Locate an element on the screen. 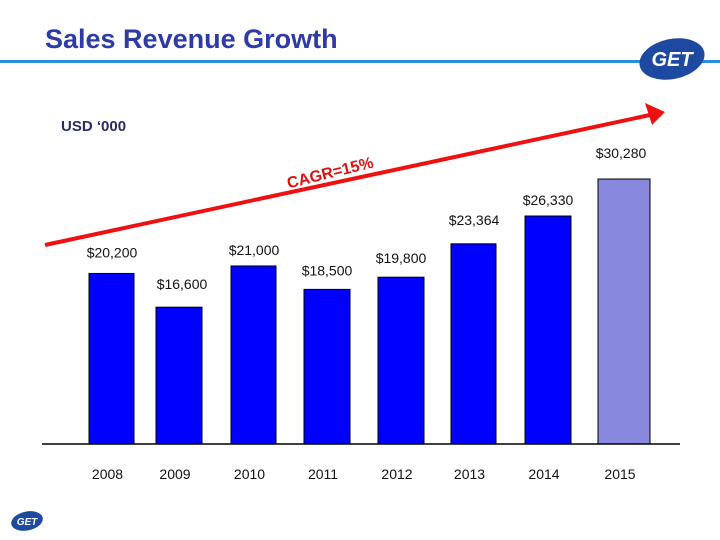 The width and height of the screenshot is (720, 540). data-label-2013: $23,364 is located at coordinates (474, 220).